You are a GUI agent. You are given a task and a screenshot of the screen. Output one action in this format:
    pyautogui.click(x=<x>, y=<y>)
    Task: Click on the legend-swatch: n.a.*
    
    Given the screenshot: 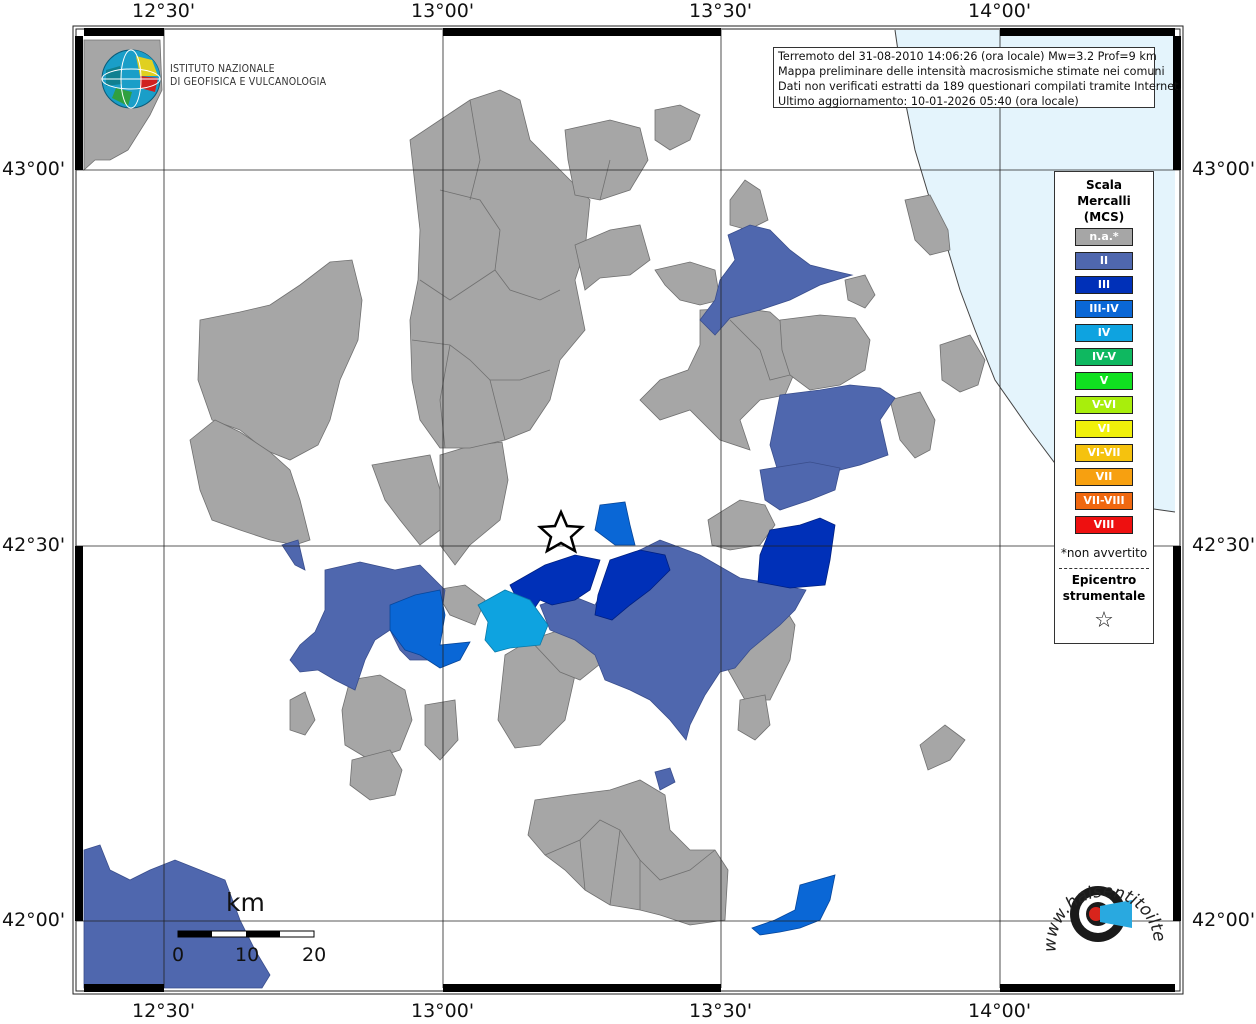 What is the action you would take?
    pyautogui.click(x=1104, y=237)
    